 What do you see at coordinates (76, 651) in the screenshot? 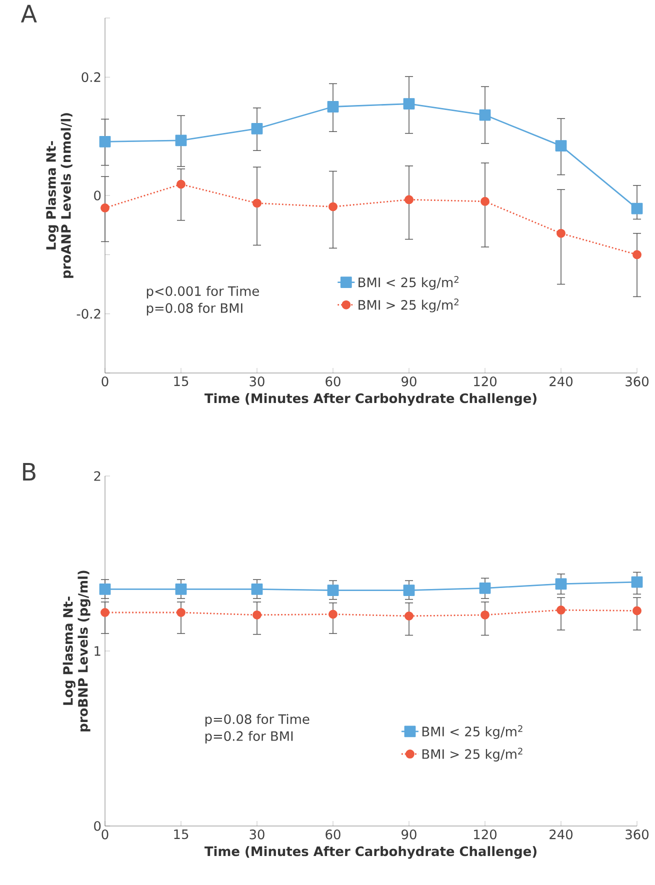
I see `y-axis-title: Log Plasma Nt-proBNP Levels (pg/ml)` at bounding box center [76, 651].